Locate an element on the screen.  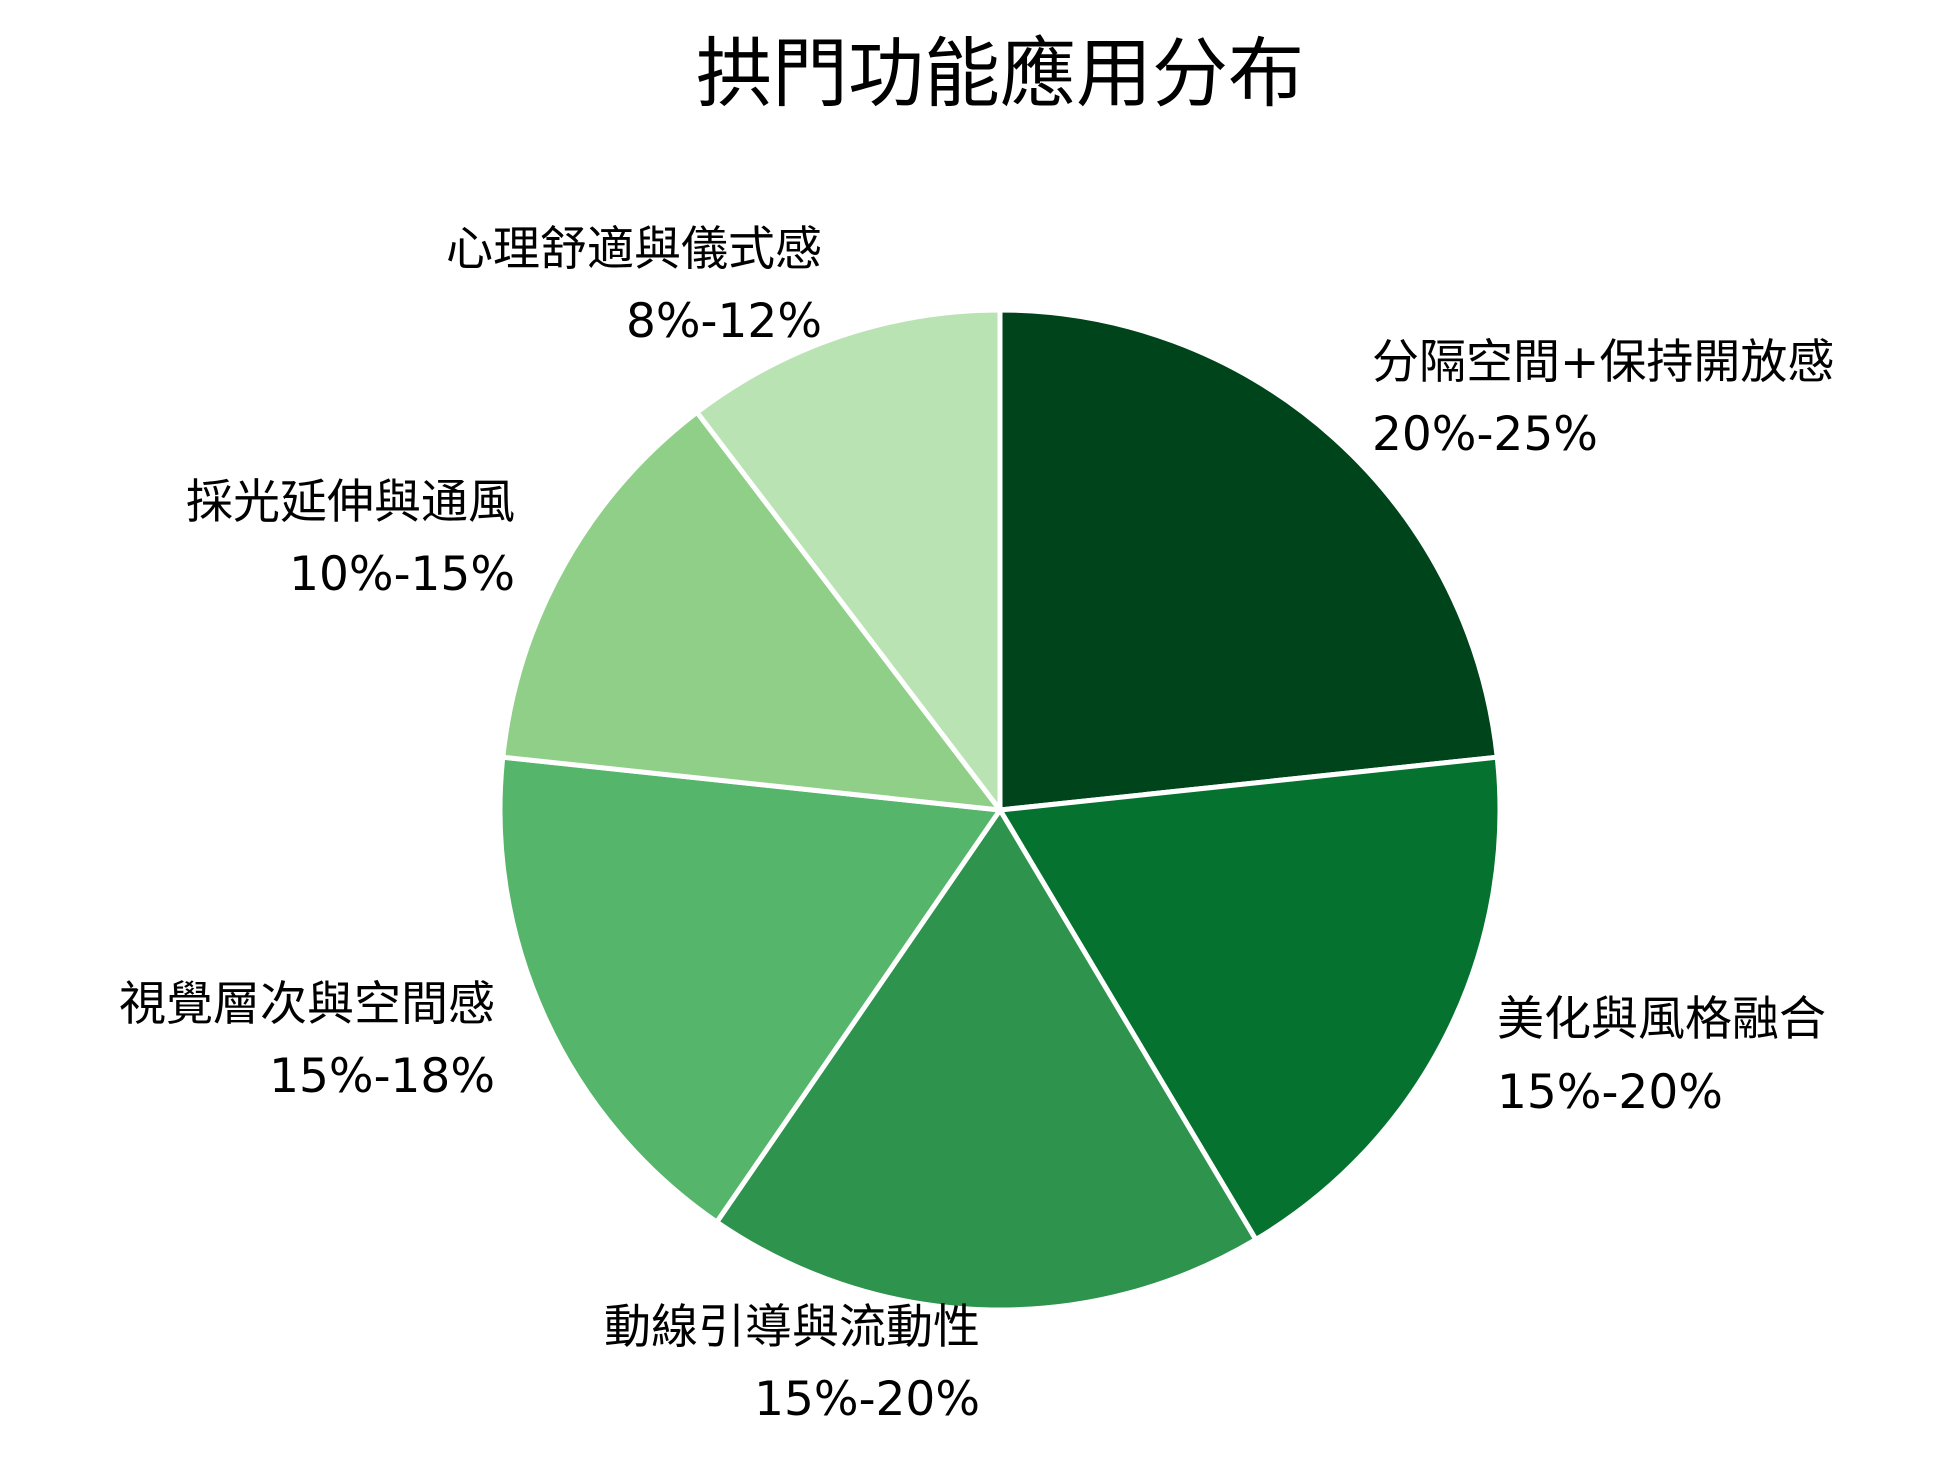
slice-label: 視覺層次與空間感 is located at coordinates (307, 1004).